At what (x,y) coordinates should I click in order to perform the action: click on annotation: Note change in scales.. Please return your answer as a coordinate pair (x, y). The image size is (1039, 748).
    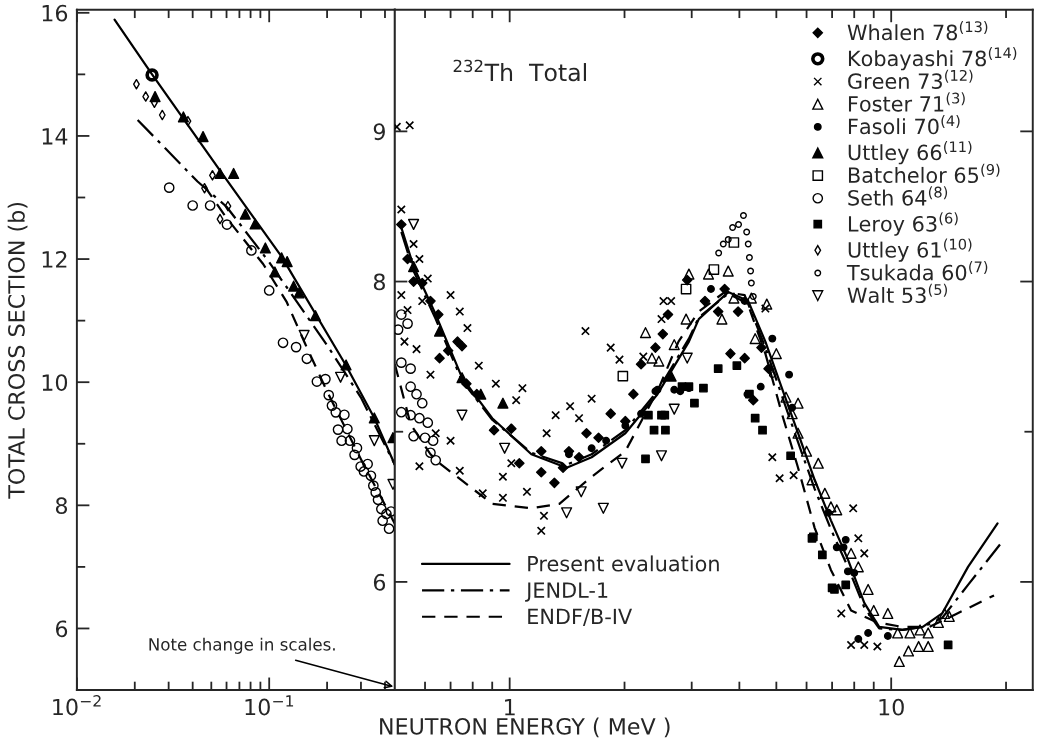
    Looking at the image, I should click on (242, 645).